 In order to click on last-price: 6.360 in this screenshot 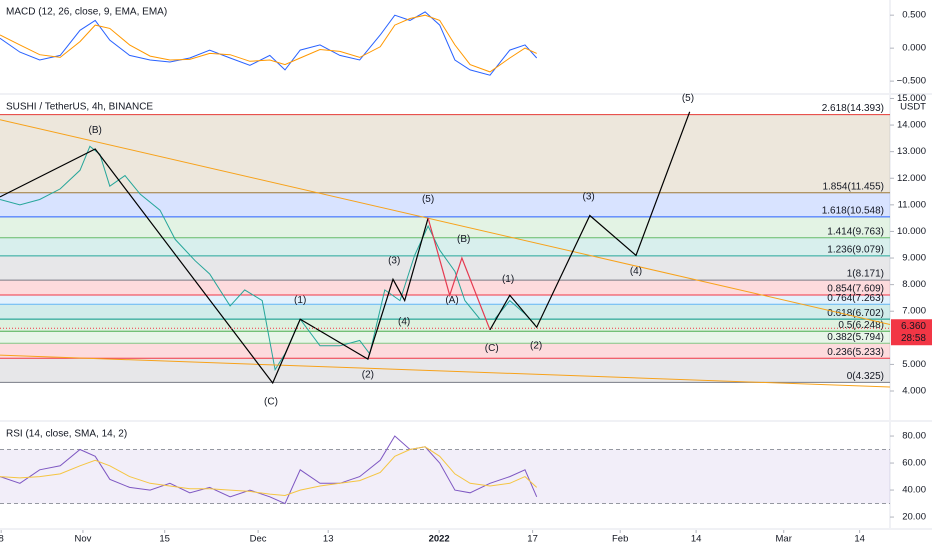, I will do `click(913, 326)`.